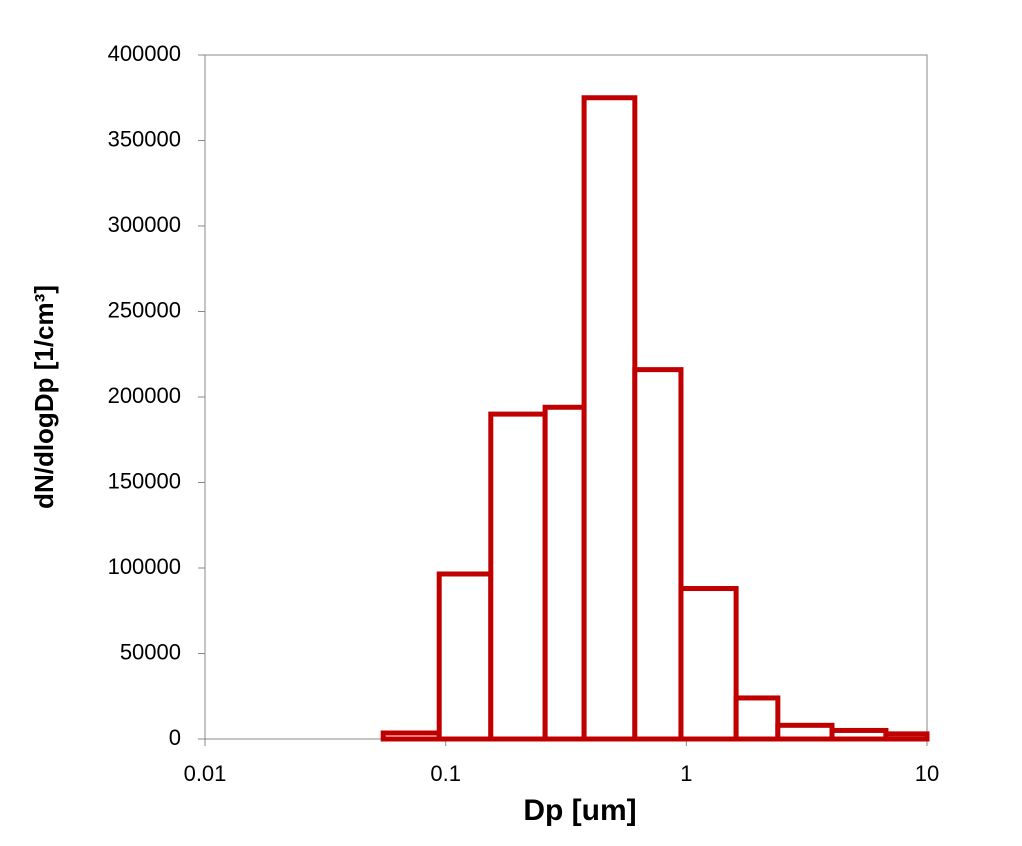  Describe the element at coordinates (686, 773) in the screenshot. I see `x-tick-label: 1` at that location.